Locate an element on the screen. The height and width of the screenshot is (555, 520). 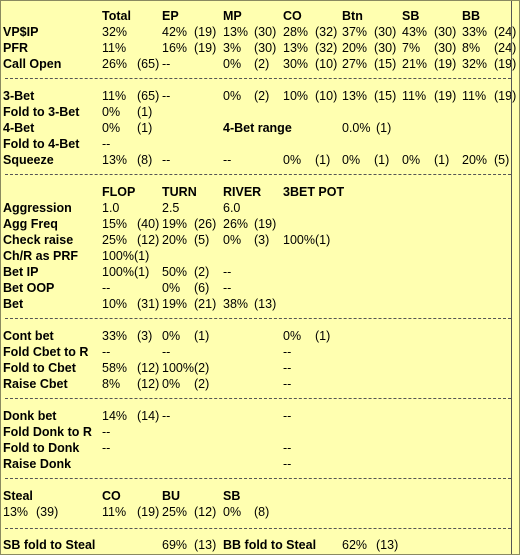
cell-turn: 0% is located at coordinates (171, 384).